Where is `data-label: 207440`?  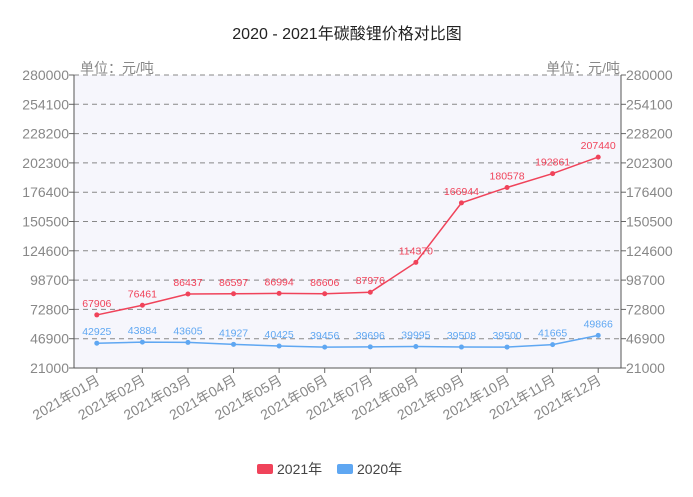 data-label: 207440 is located at coordinates (598, 146).